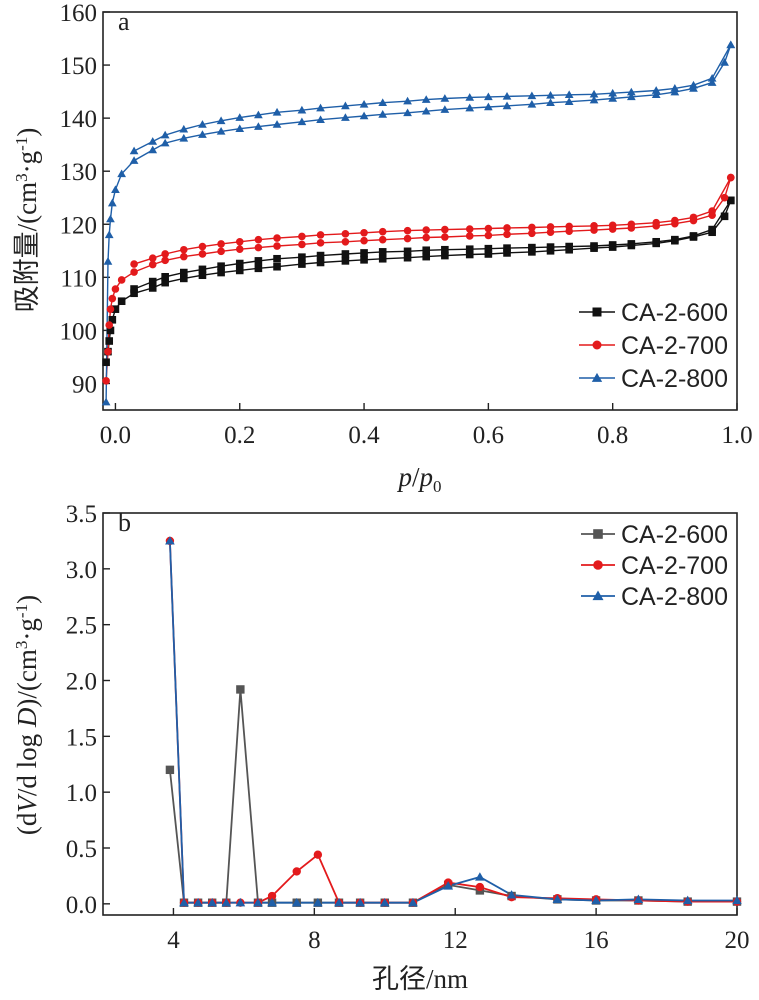  Describe the element at coordinates (27, 715) in the screenshot. I see `panel-b-y-axis-title: (dV/d log D)/(cm3·g-1)` at that location.